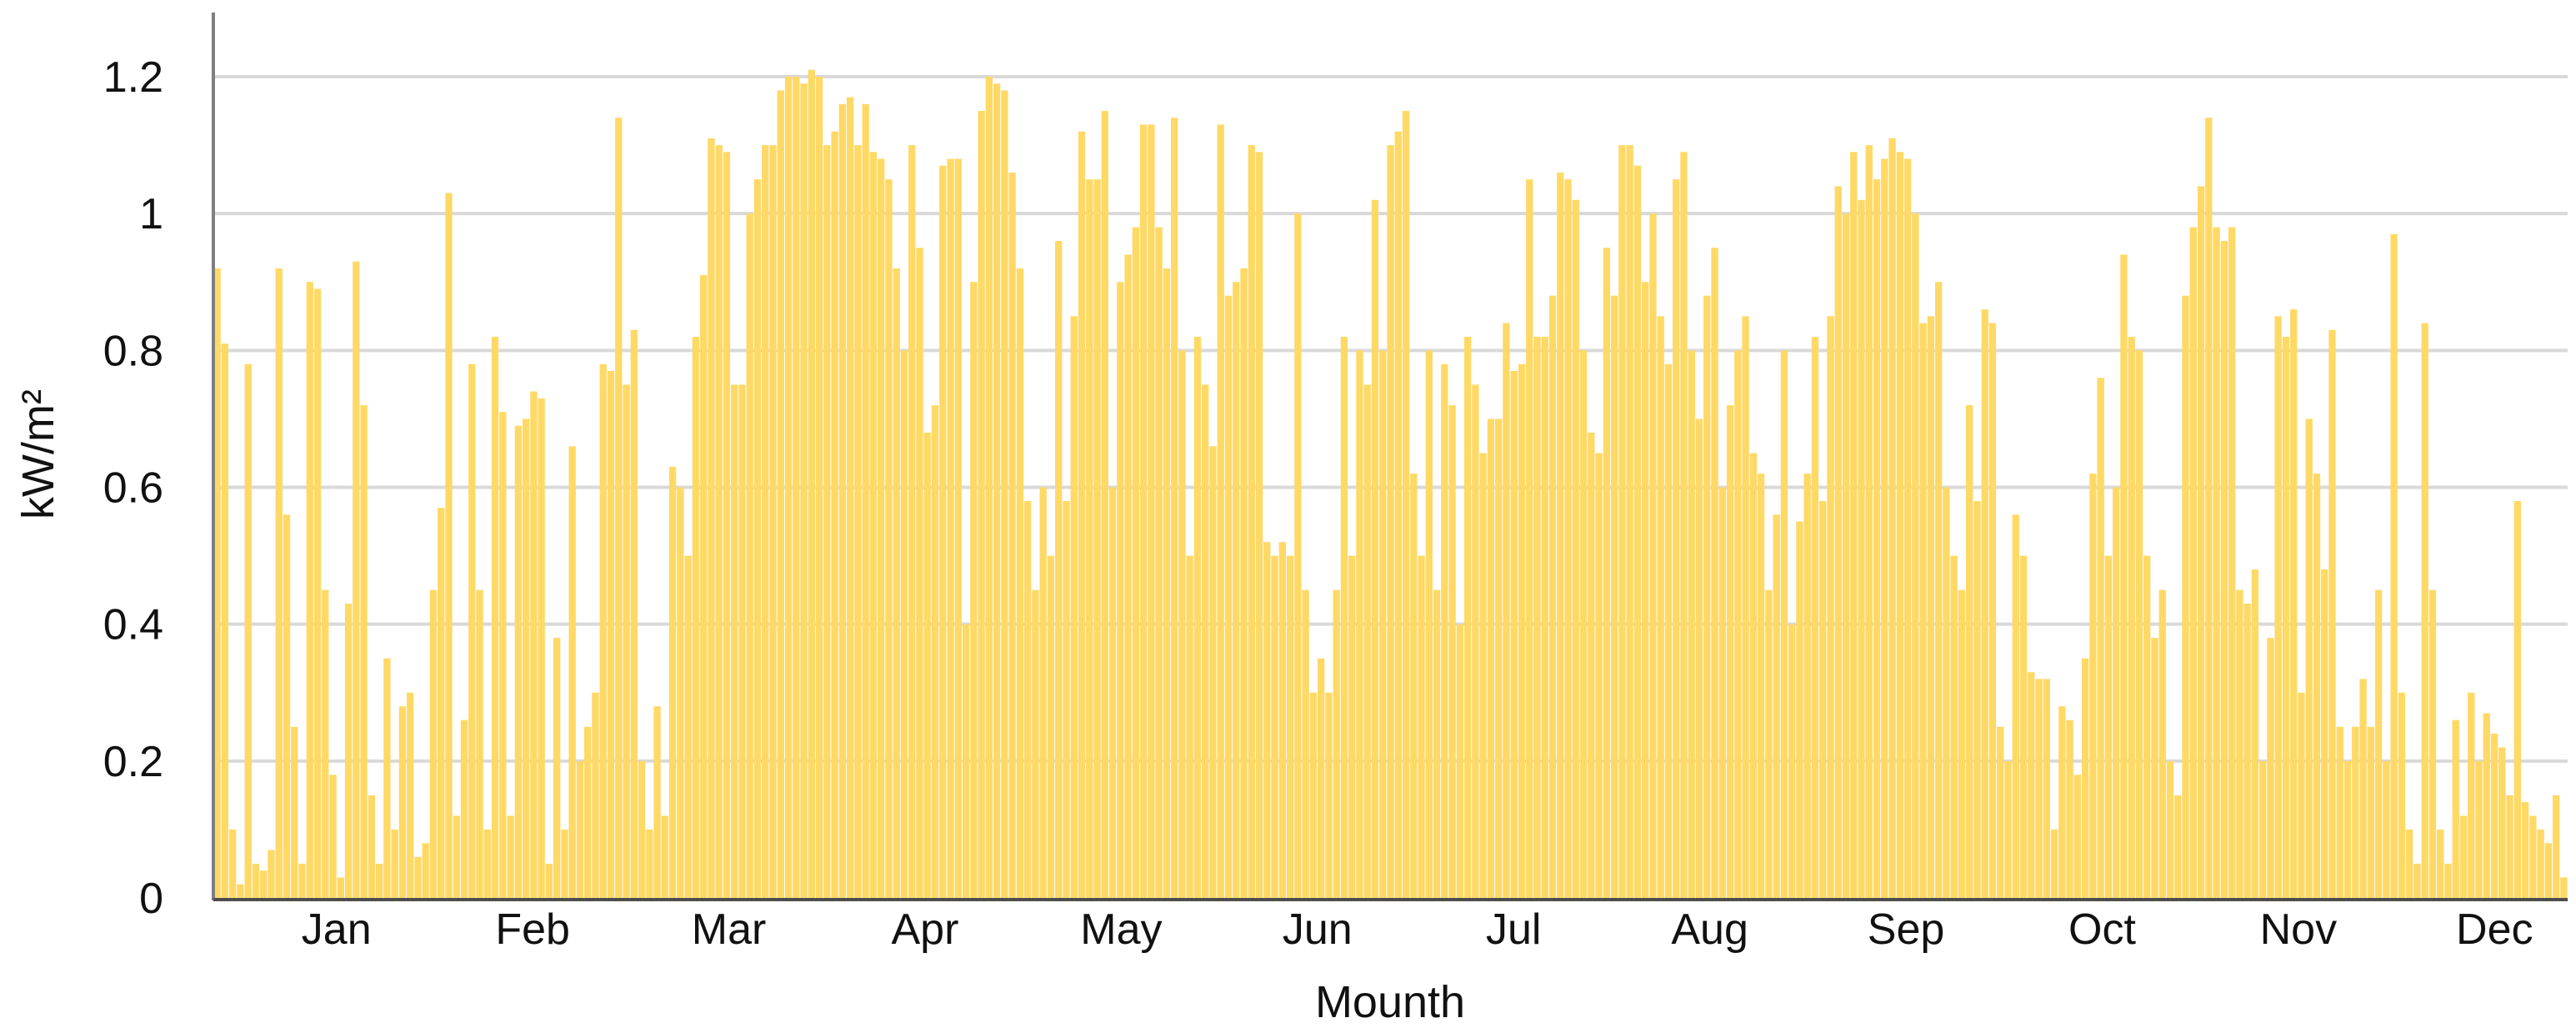  I want to click on y-tick-label: 0.6, so click(133, 489).